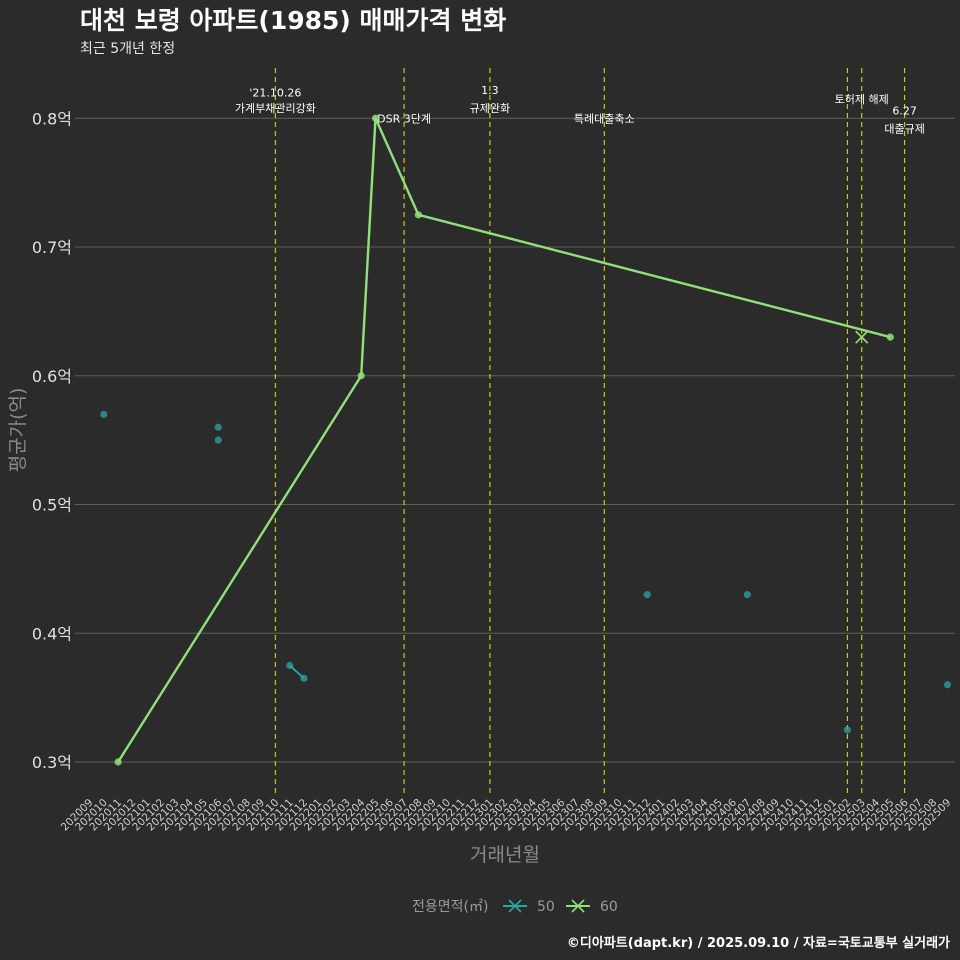  What do you see at coordinates (52, 118) in the screenshot?
I see `y-tick-label: 0.8억` at bounding box center [52, 118].